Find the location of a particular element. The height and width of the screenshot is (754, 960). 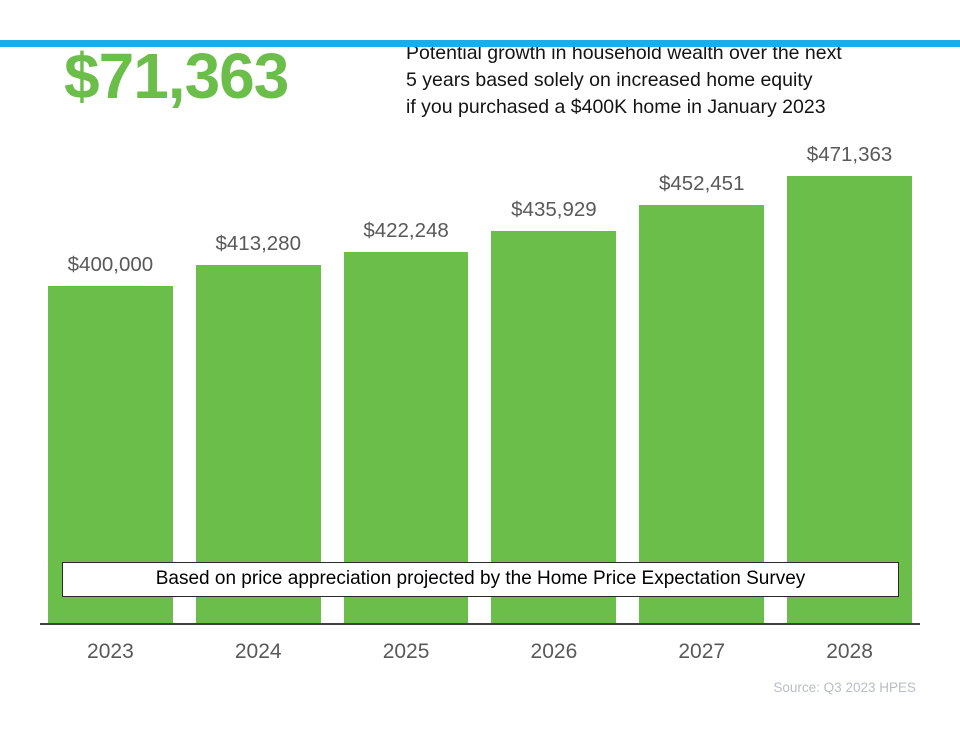

bar-column: $471,363 is located at coordinates (849, 383).